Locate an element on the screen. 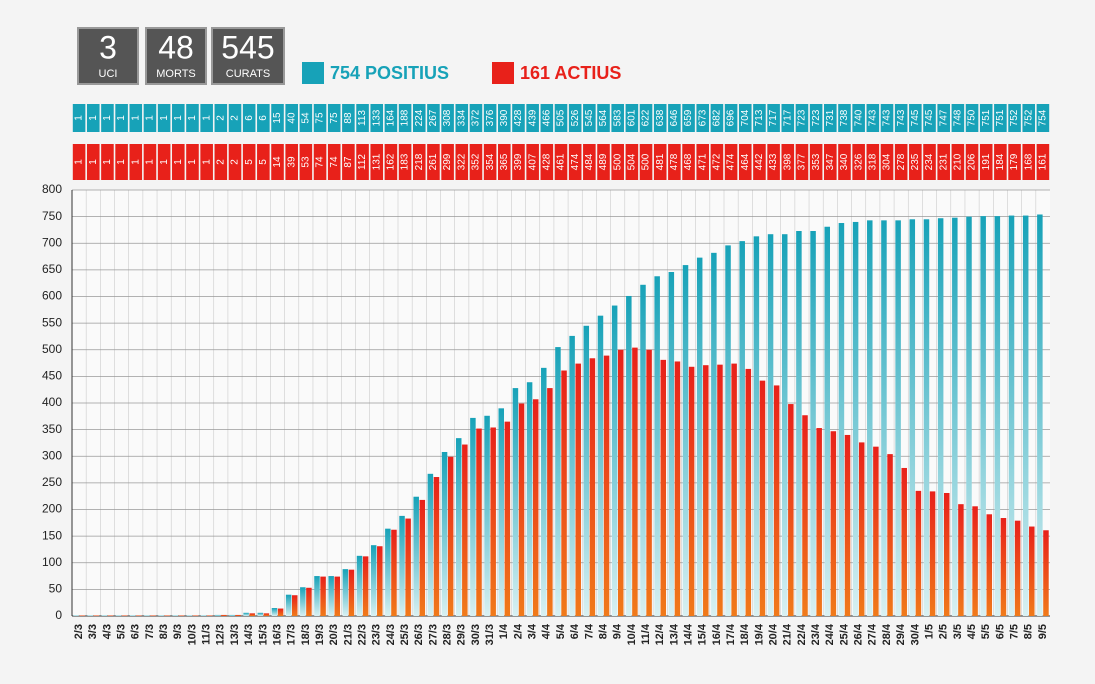 Image resolution: width=1095 pixels, height=684 pixels. value-label: 354 is located at coordinates (490, 161).